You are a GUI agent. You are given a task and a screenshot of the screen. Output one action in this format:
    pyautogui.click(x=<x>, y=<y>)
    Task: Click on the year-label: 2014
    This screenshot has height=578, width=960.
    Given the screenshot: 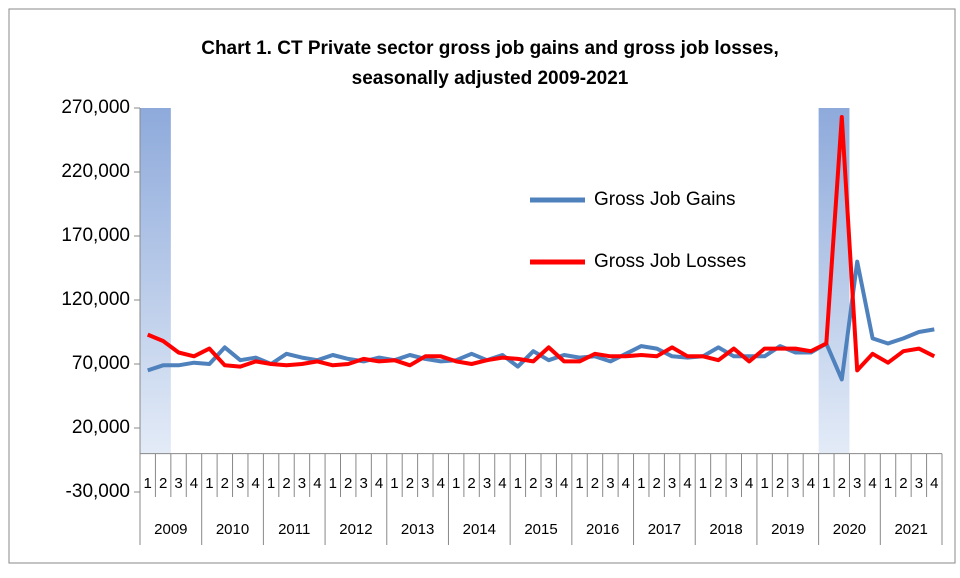 What is the action you would take?
    pyautogui.click(x=479, y=529)
    